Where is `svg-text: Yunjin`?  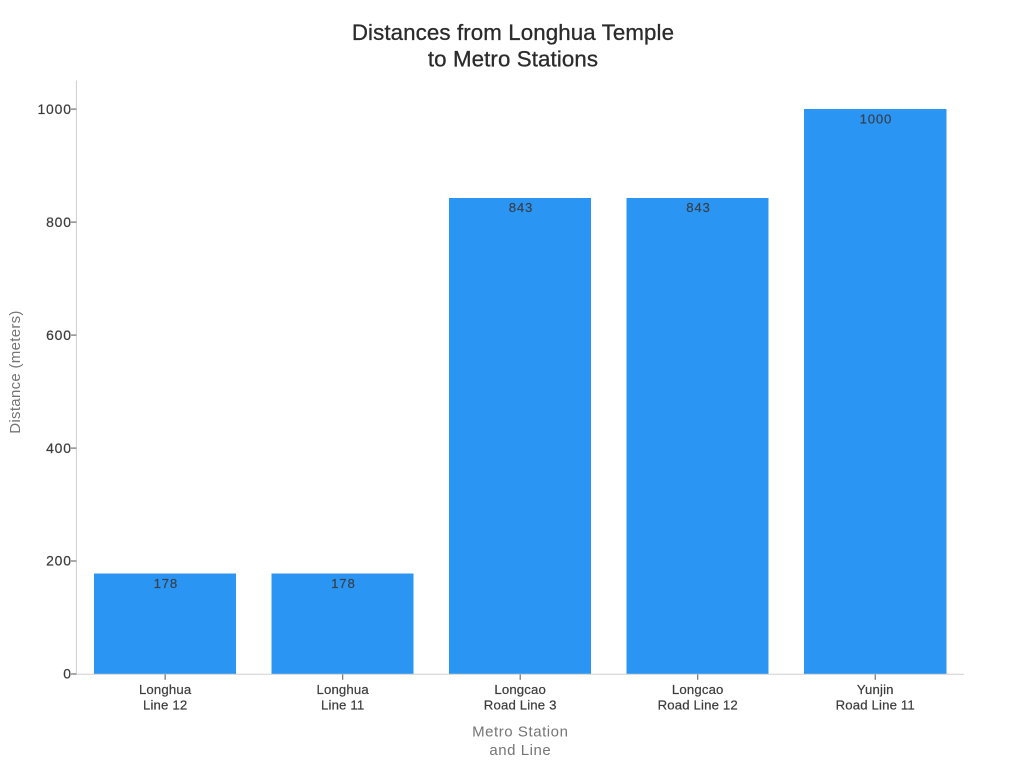 svg-text: Yunjin is located at coordinates (875, 689).